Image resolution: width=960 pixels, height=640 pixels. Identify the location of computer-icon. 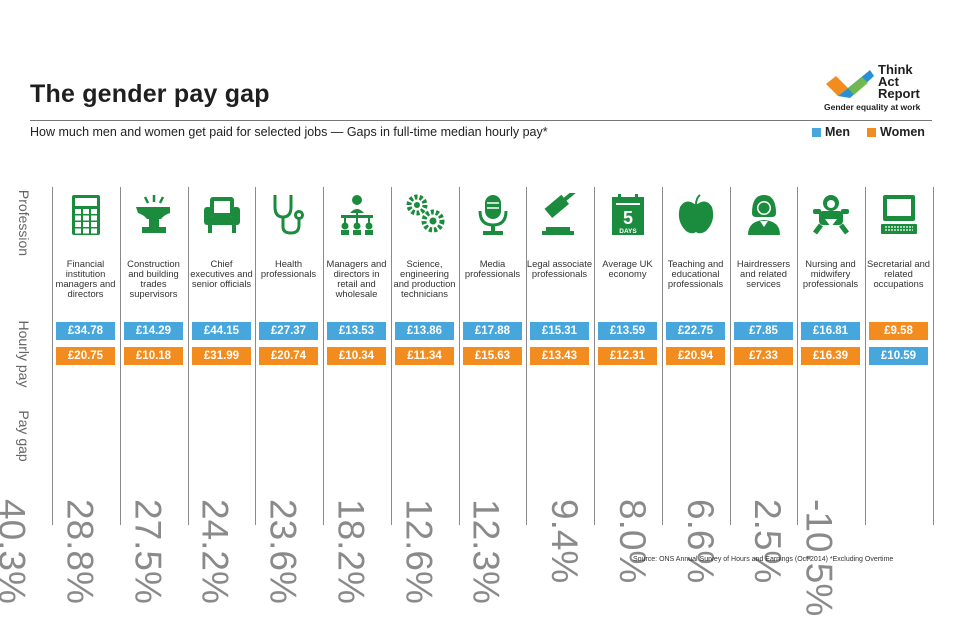
(899, 215).